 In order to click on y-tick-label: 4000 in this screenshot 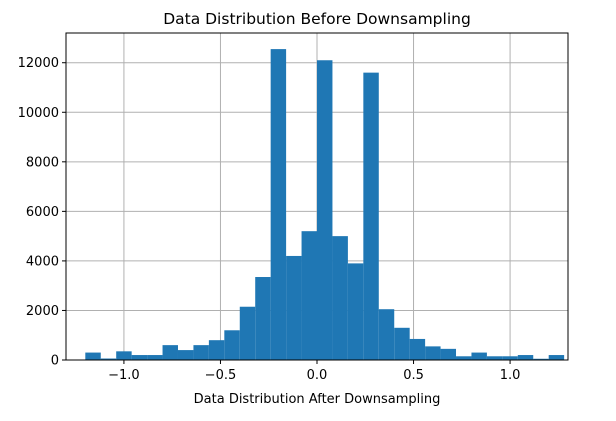, I will do `click(42, 261)`.